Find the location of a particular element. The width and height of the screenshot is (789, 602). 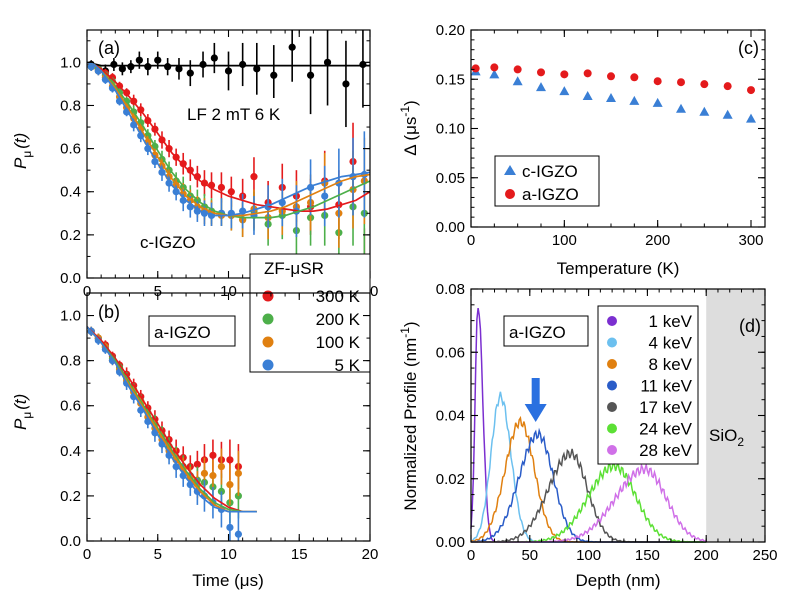

zf-legend-marker is located at coordinates (268, 365).